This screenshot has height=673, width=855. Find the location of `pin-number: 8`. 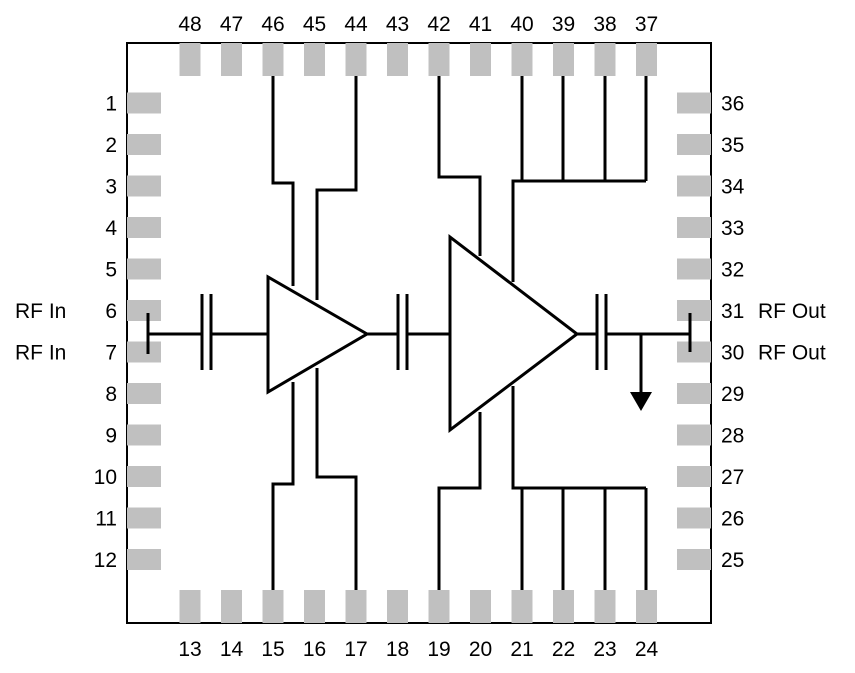

pin-number: 8 is located at coordinates (111, 394).